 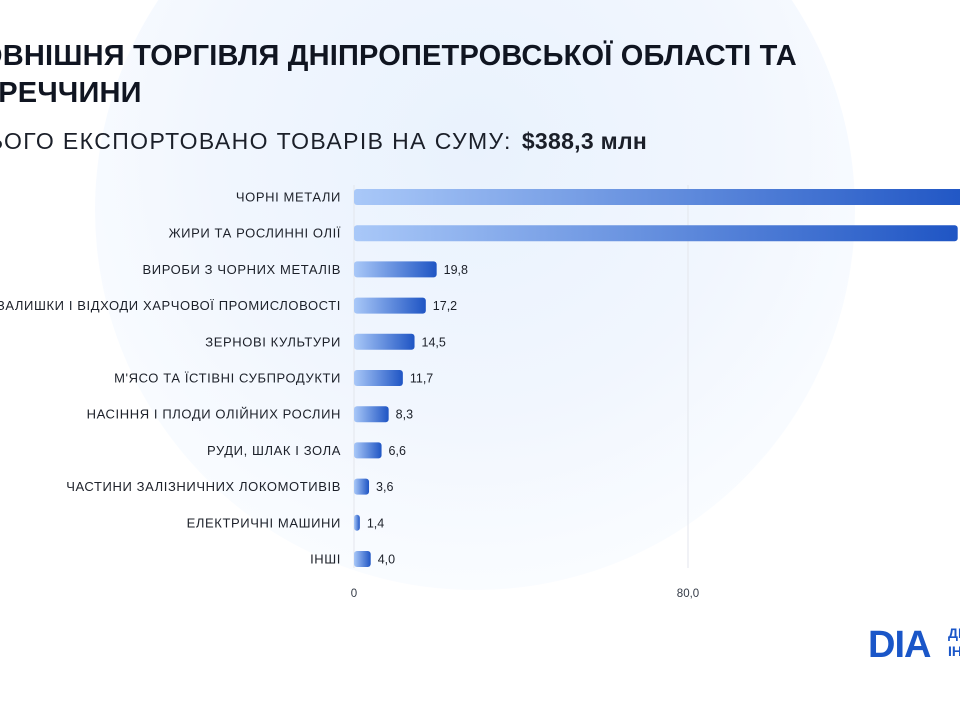 I want to click on x-tick-label: 80,0, so click(x=688, y=594).